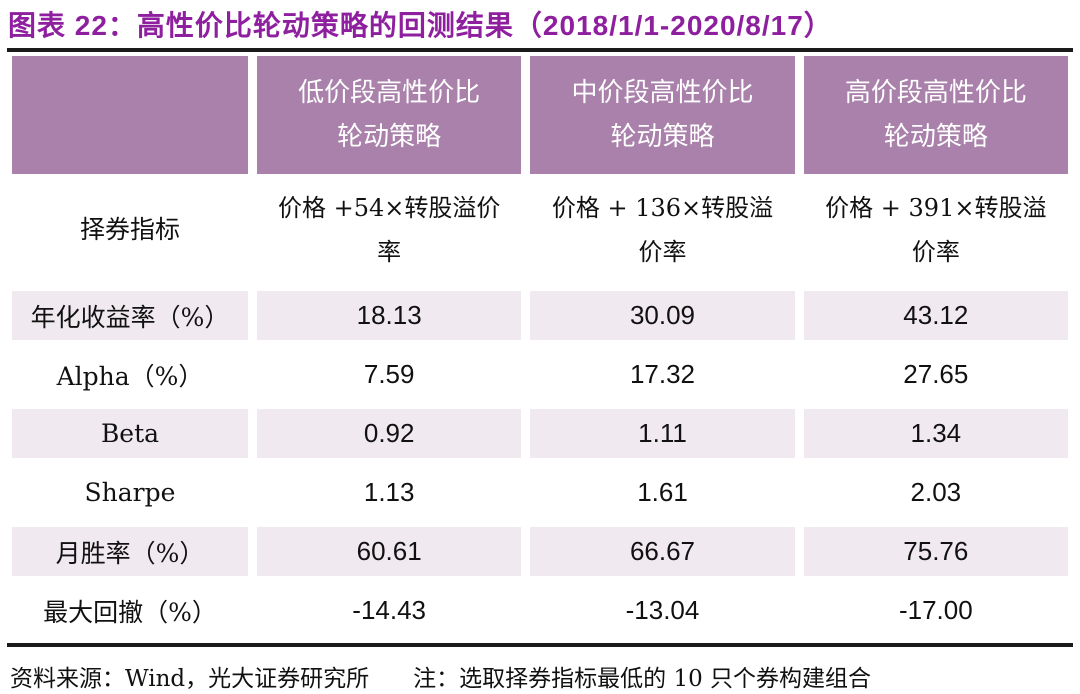 This screenshot has height=694, width=1080. I want to click on data-cell: 18.13, so click(389, 315).